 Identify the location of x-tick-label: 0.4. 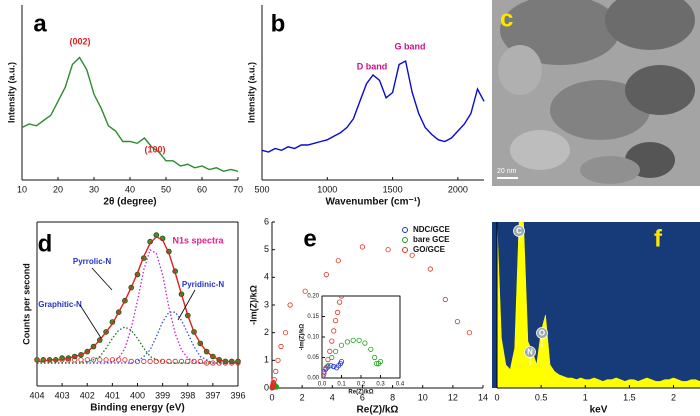
(400, 385).